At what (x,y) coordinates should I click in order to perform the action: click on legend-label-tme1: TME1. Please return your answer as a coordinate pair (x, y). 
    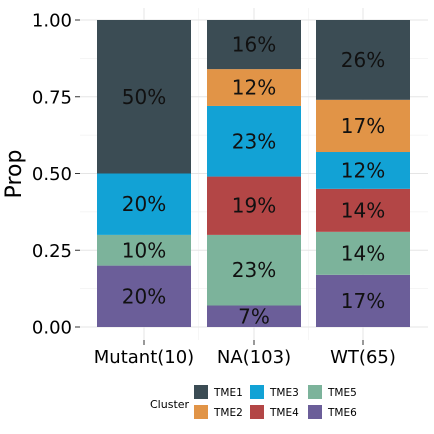
    Looking at the image, I should click on (228, 393).